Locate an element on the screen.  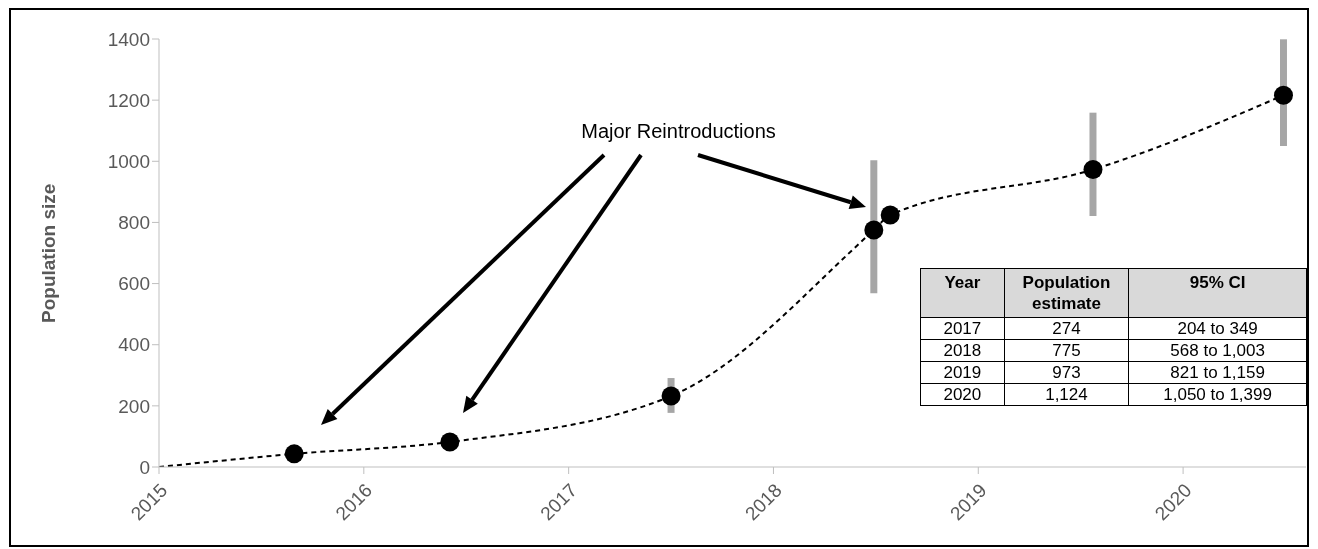
annotation: 2020 is located at coordinates (962, 394).